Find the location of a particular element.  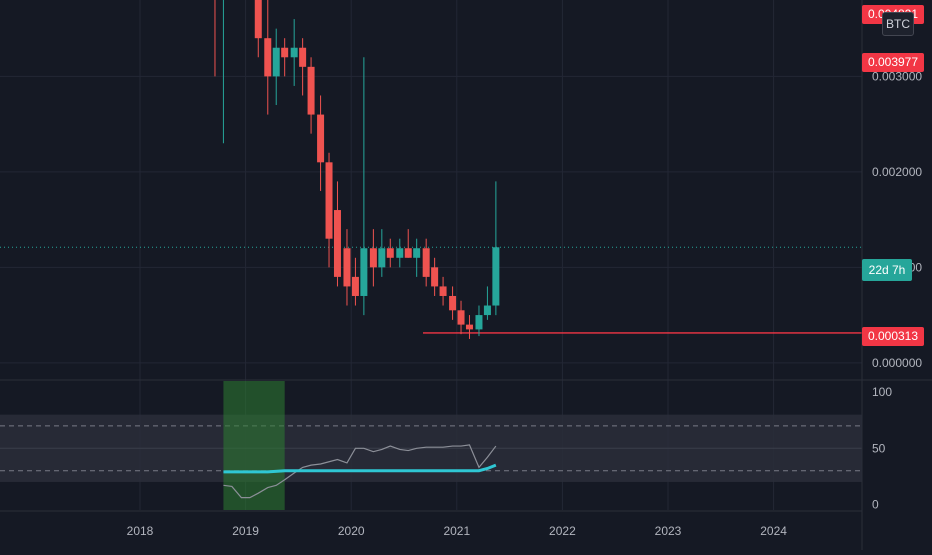

price-label-second-text: 0.003977 is located at coordinates (893, 62).